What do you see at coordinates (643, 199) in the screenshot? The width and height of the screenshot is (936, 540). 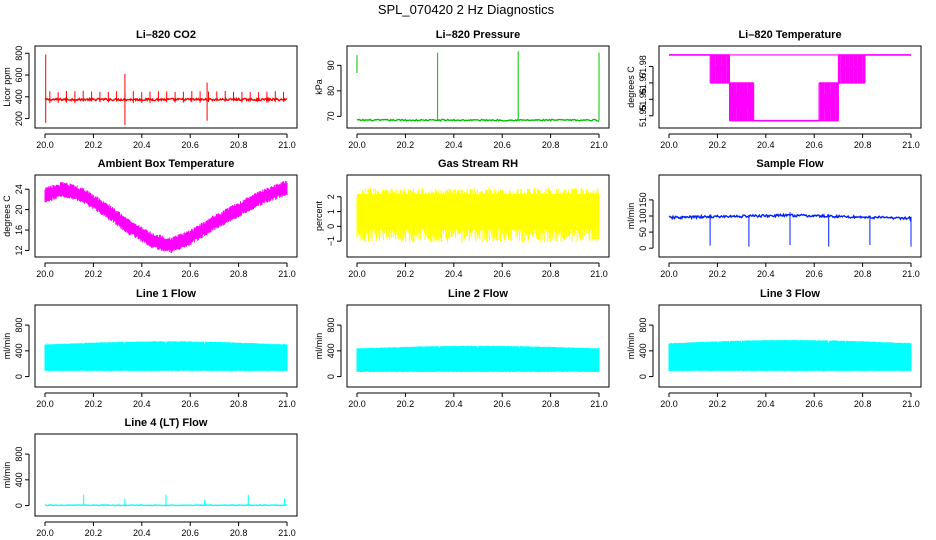 I see `y-tick-label: 150` at bounding box center [643, 199].